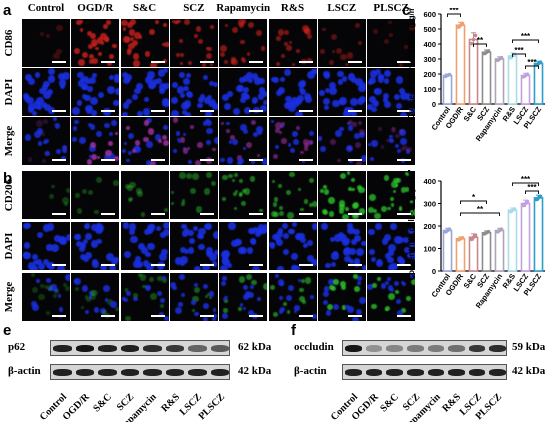 The height and width of the screenshot is (422, 550). Describe the element at coordinates (474, 197) in the screenshot. I see `significance-label: *` at that location.